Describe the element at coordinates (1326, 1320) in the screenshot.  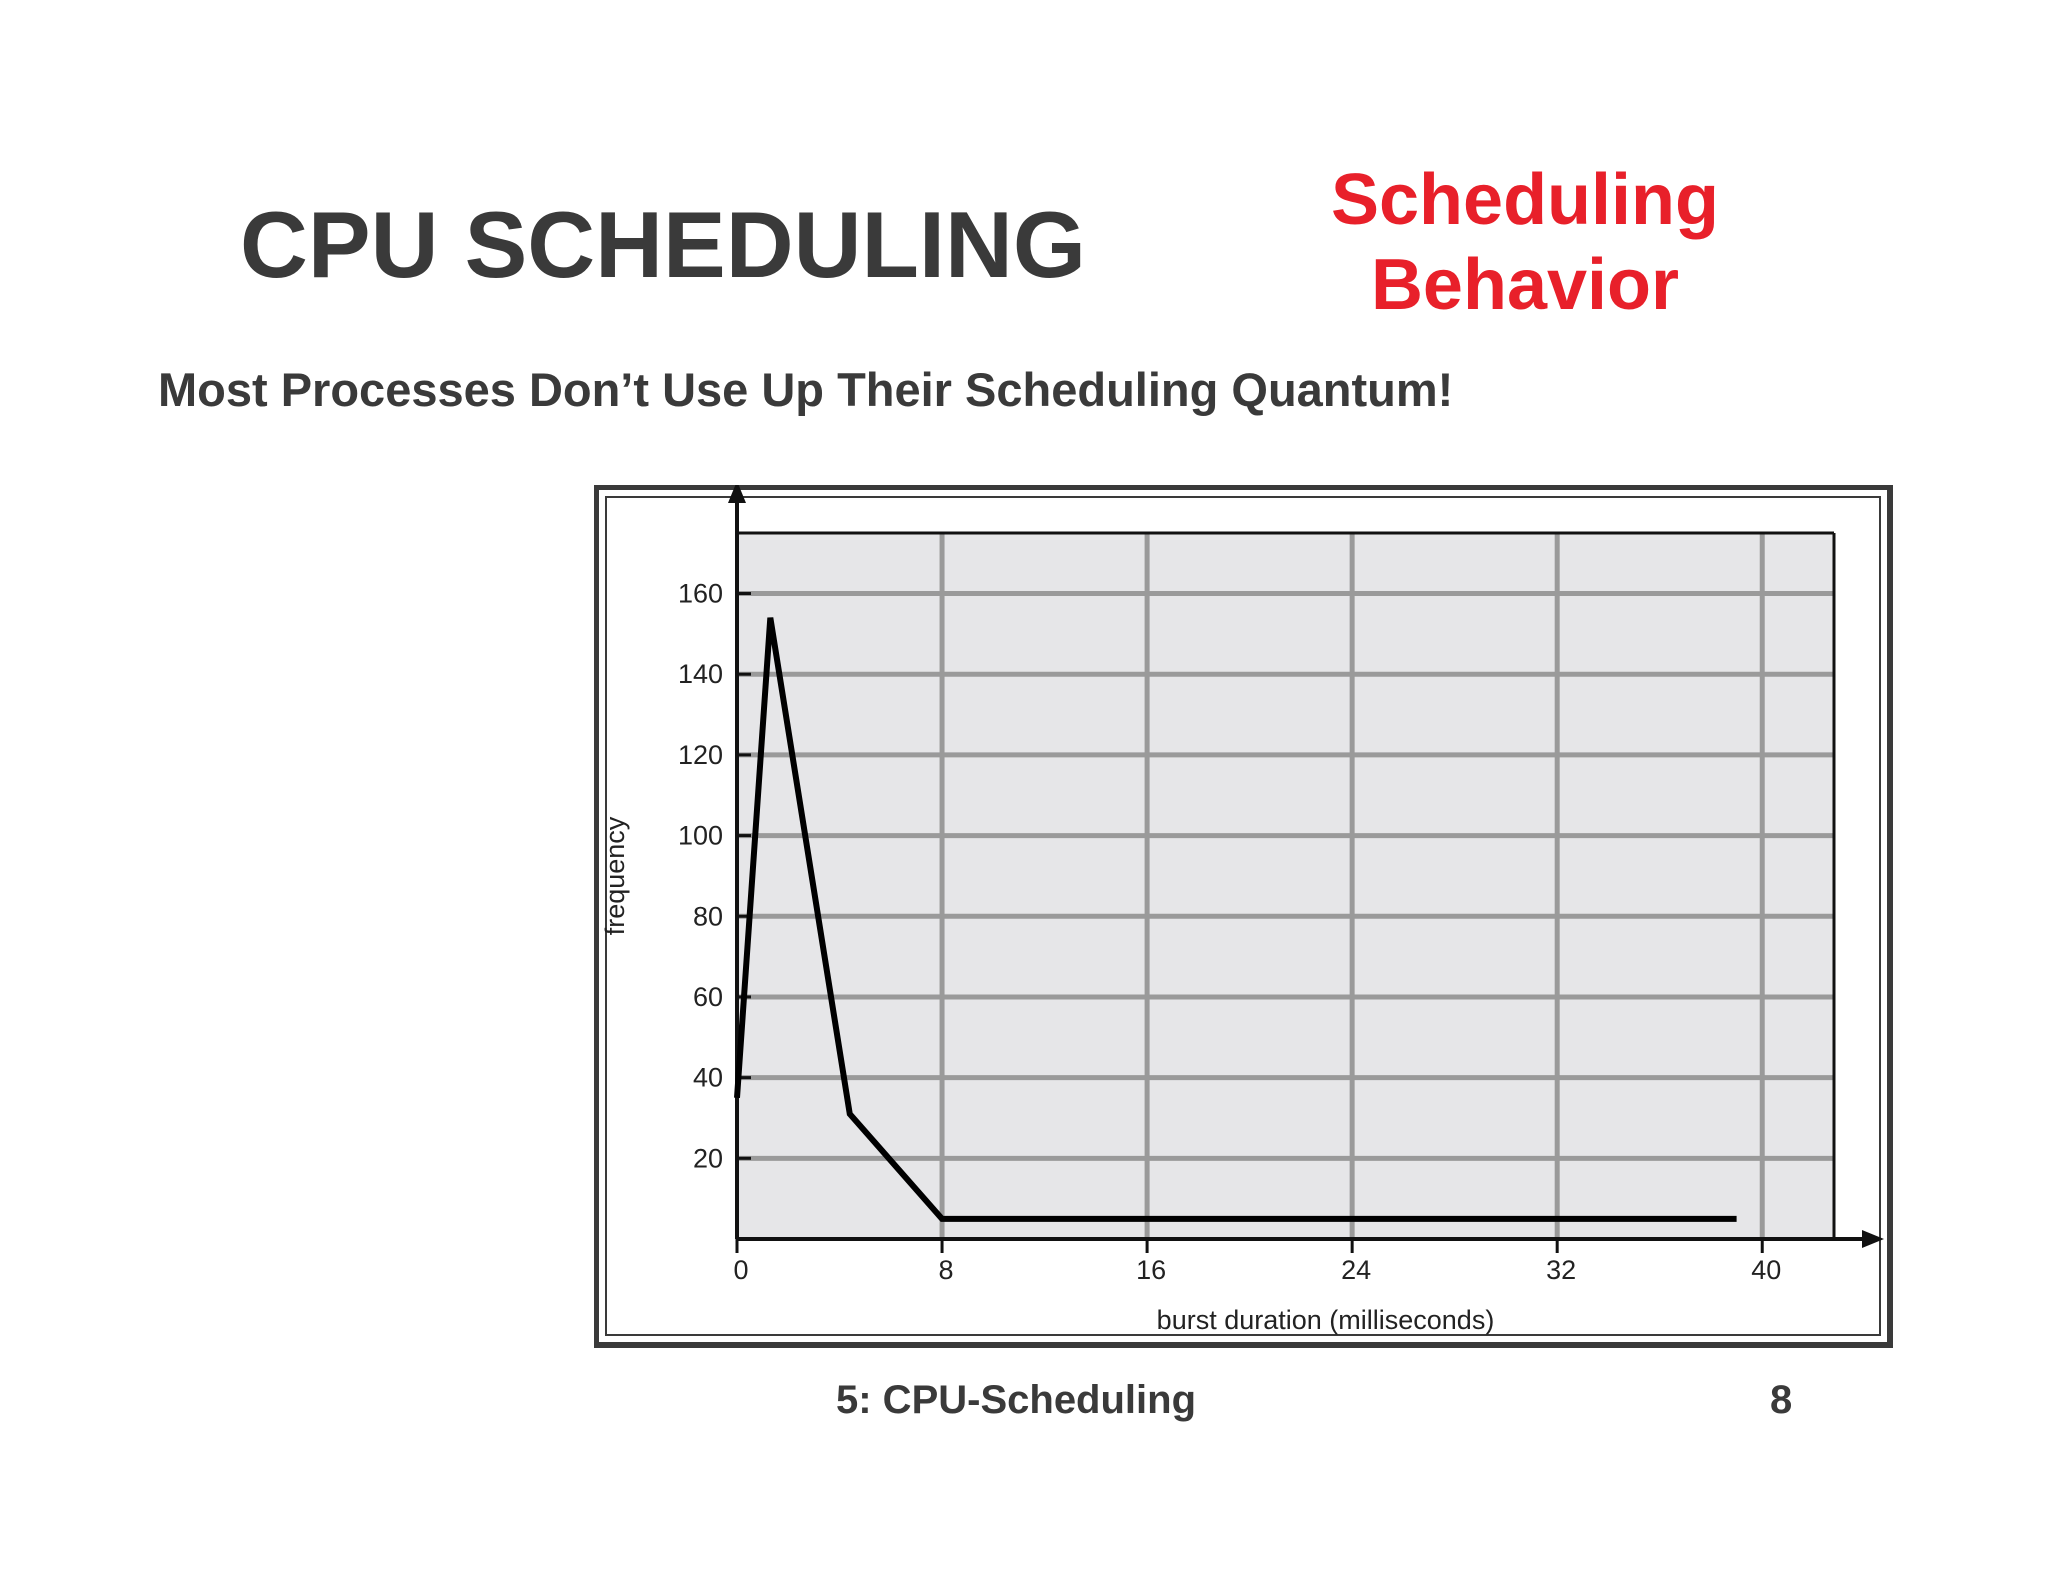
I see `x-axis-label: burst duration (milliseconds)` at that location.